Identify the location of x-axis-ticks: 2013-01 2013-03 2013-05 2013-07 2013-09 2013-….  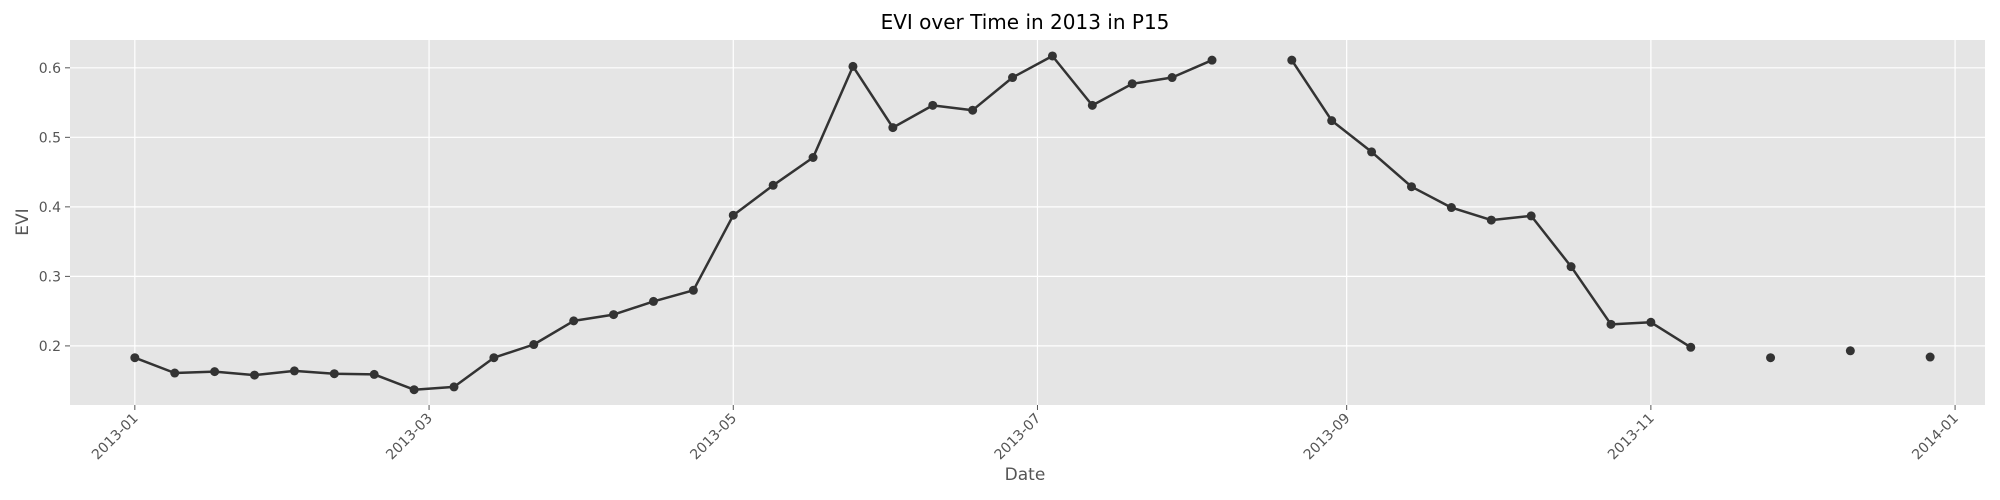
(1025, 434).